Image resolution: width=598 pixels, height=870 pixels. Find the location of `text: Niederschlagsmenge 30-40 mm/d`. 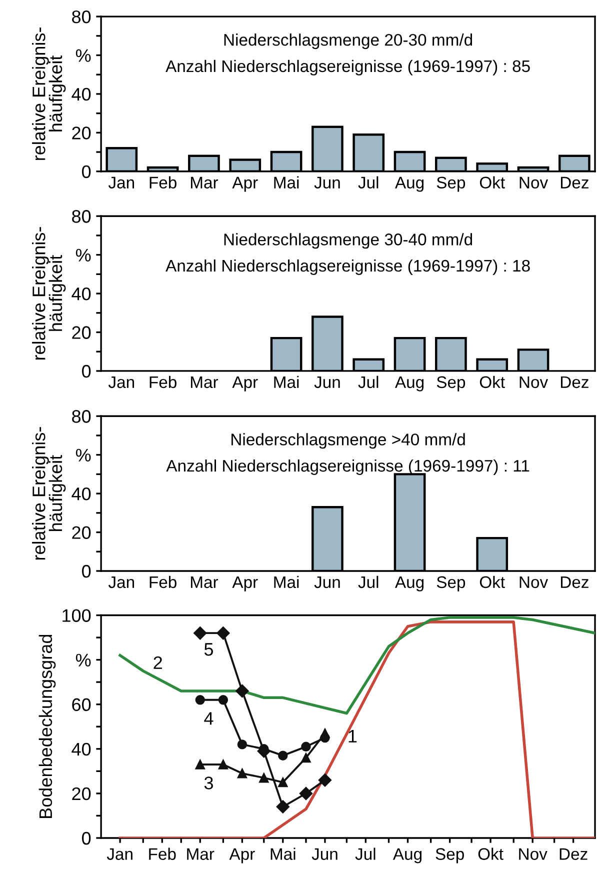

text: Niederschlagsmenge 30-40 mm/d is located at coordinates (348, 241).